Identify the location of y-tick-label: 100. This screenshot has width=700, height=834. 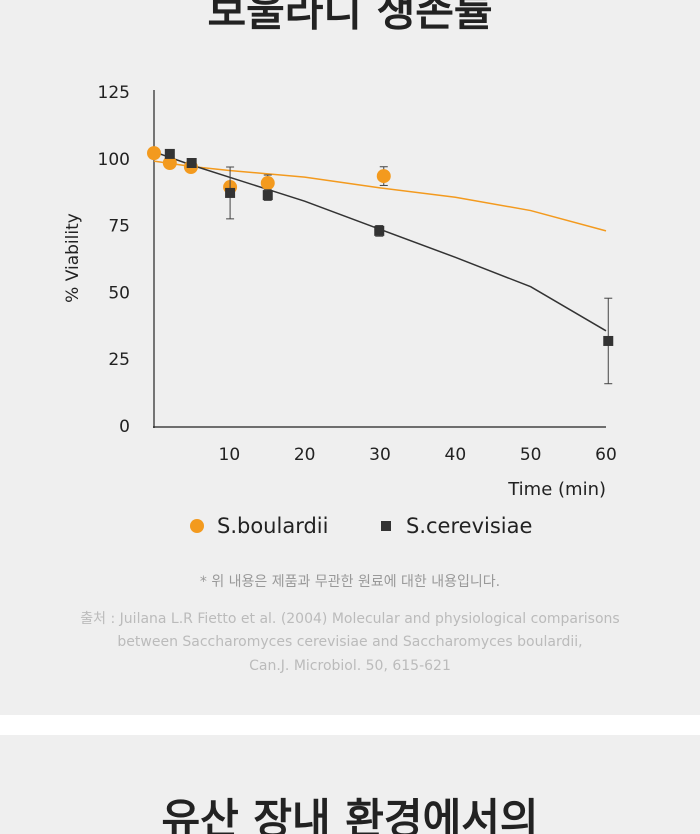
(114, 160).